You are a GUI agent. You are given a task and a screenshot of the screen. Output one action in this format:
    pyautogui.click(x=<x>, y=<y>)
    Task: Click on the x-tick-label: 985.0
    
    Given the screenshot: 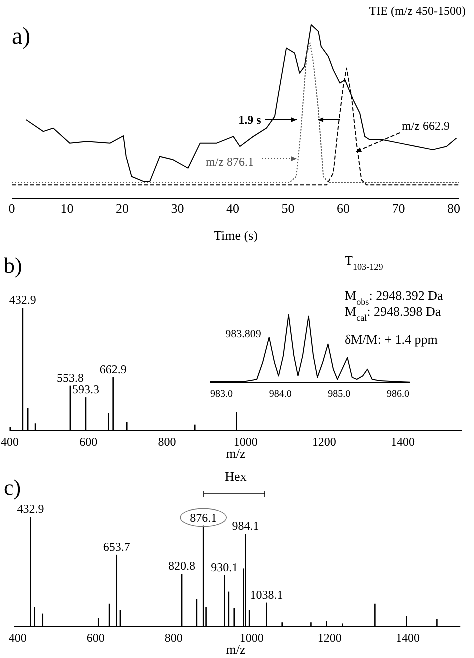 What is the action you would take?
    pyautogui.click(x=339, y=394)
    